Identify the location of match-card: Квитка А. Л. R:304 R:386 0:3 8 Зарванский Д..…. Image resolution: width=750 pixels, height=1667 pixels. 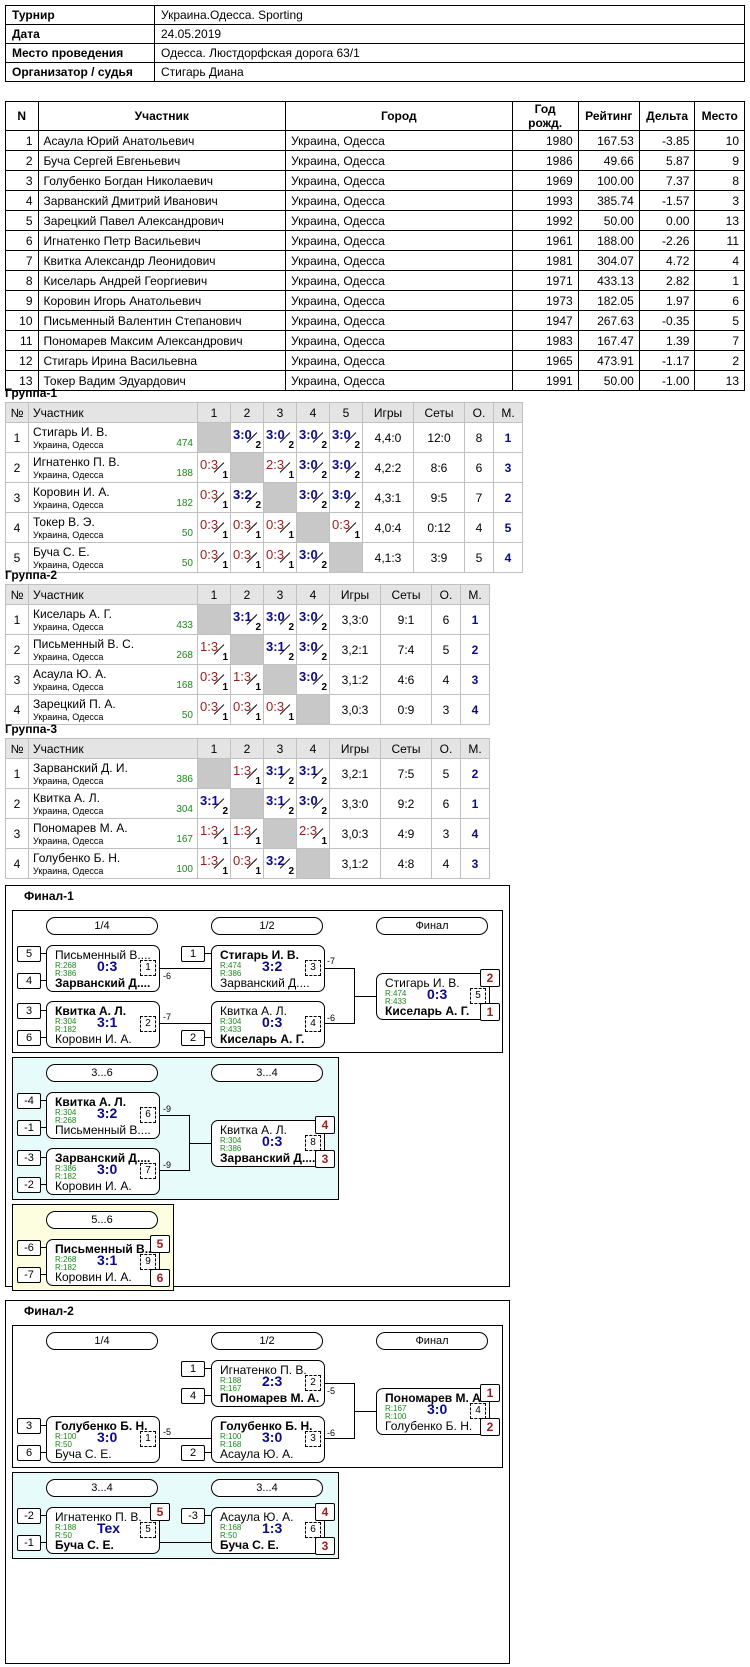
(268, 1143).